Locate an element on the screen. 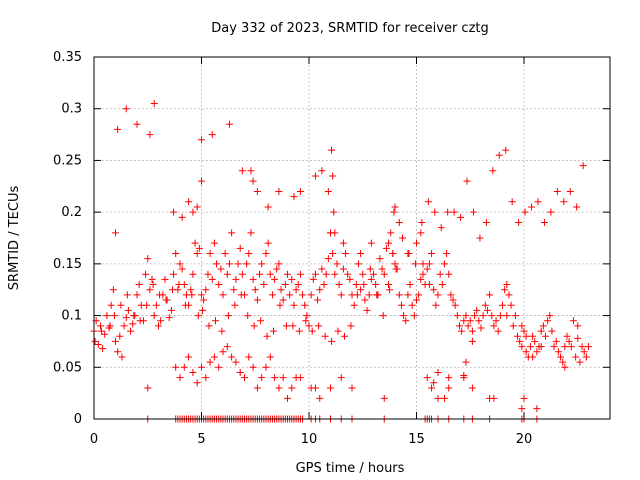  x-tick-label: 10 is located at coordinates (309, 439).